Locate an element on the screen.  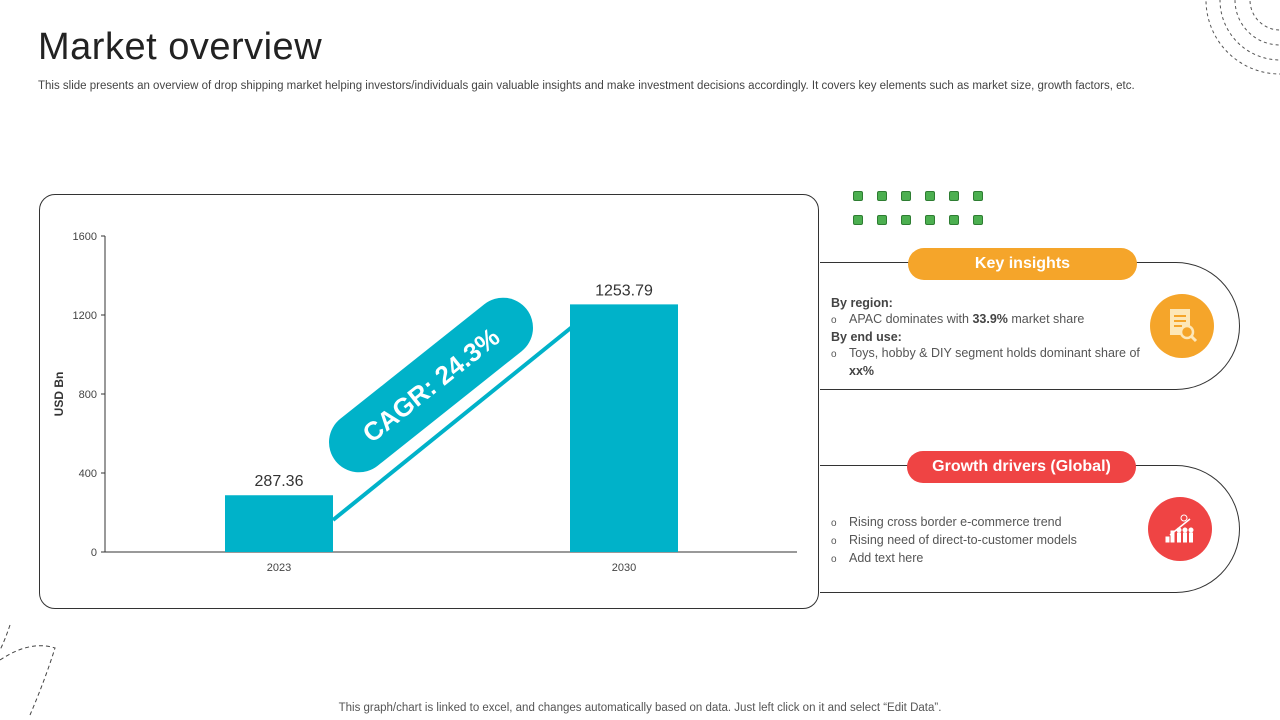
x-tick-label: 2030 is located at coordinates (624, 568).